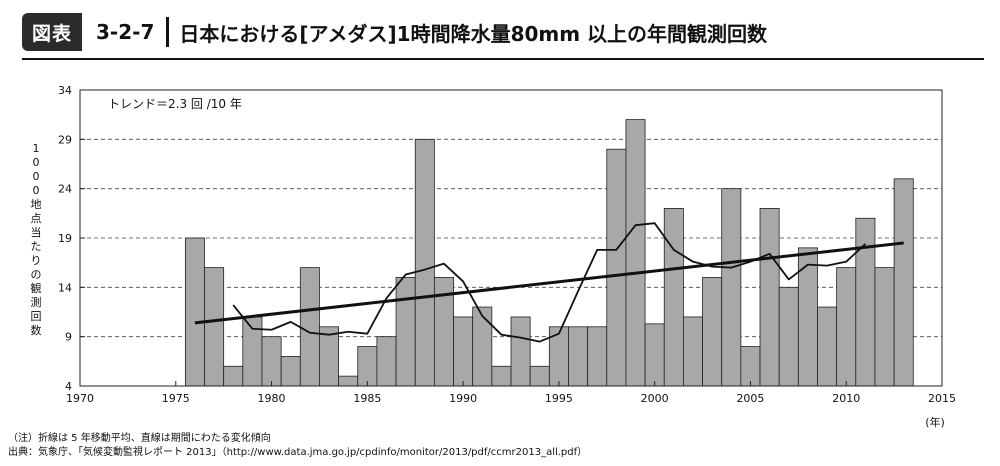  What do you see at coordinates (68, 337) in the screenshot?
I see `y-tick-label: 9` at bounding box center [68, 337].